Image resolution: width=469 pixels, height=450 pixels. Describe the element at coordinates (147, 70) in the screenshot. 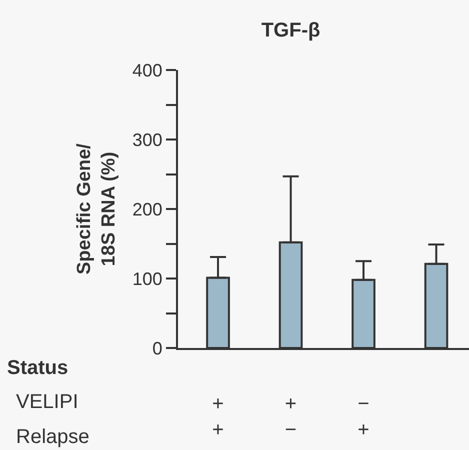

I see `y-tick-label: 400` at that location.